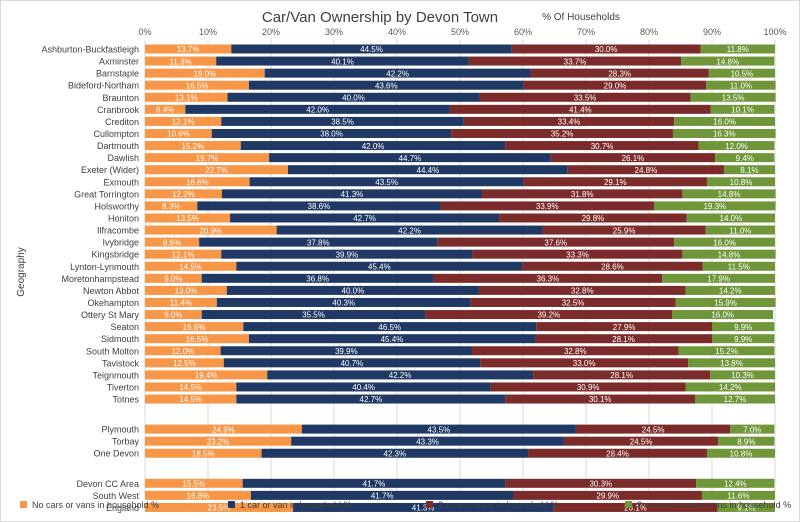 Image resolution: width=800 pixels, height=522 pixels. What do you see at coordinates (210, 230) in the screenshot?
I see `data-label: 20.9%` at bounding box center [210, 230].